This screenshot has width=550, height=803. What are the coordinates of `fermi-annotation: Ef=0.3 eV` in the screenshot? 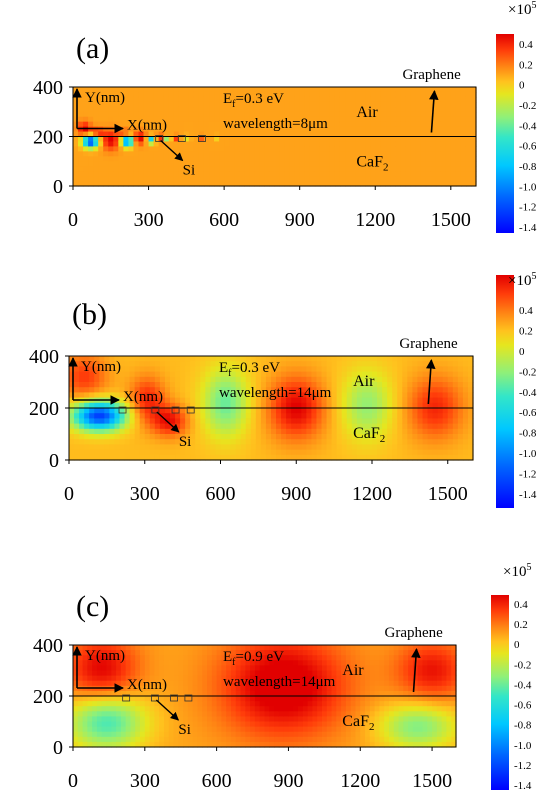 It's located at (249, 369).